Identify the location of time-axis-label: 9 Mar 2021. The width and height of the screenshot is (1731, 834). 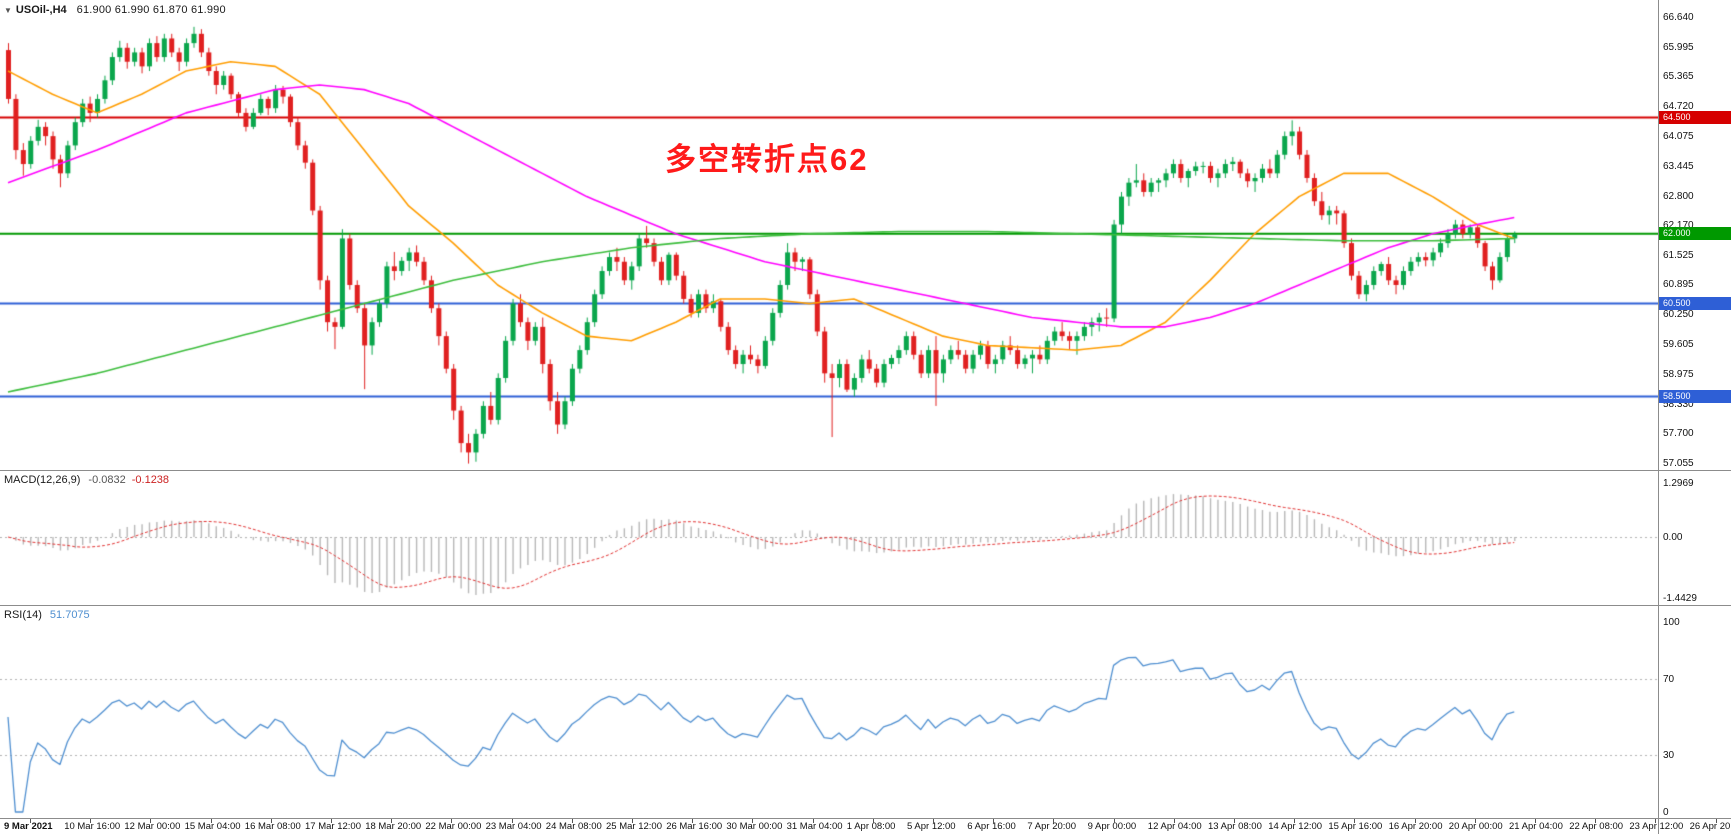
(28, 826).